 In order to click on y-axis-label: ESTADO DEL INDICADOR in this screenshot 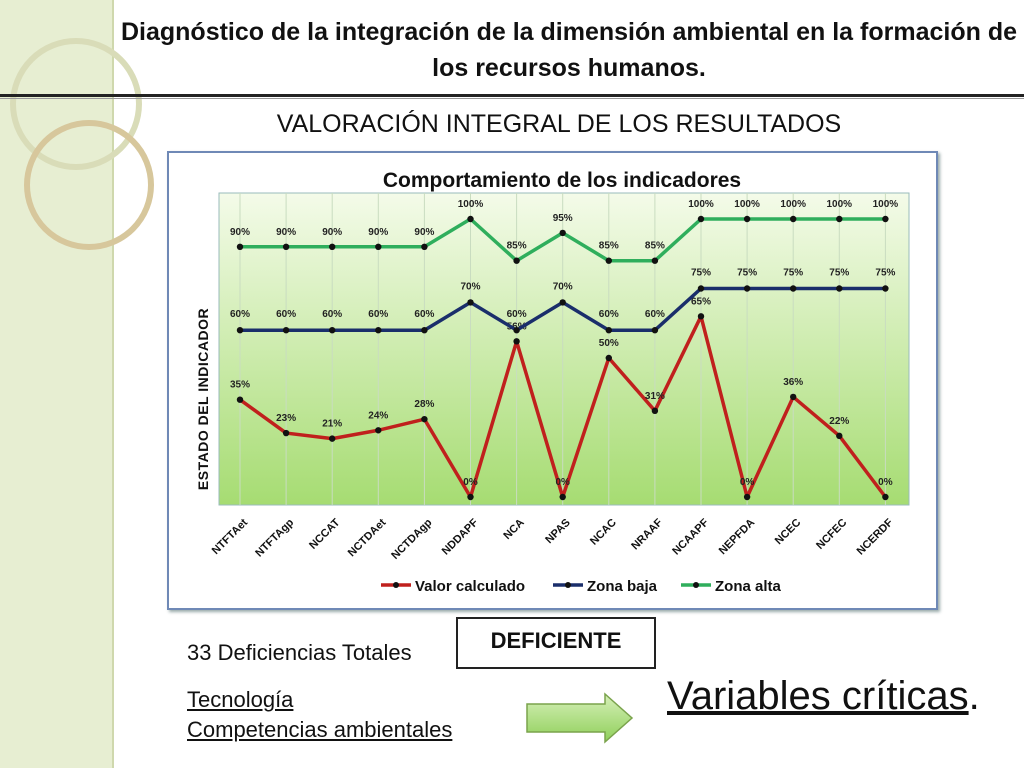, I will do `click(203, 399)`.